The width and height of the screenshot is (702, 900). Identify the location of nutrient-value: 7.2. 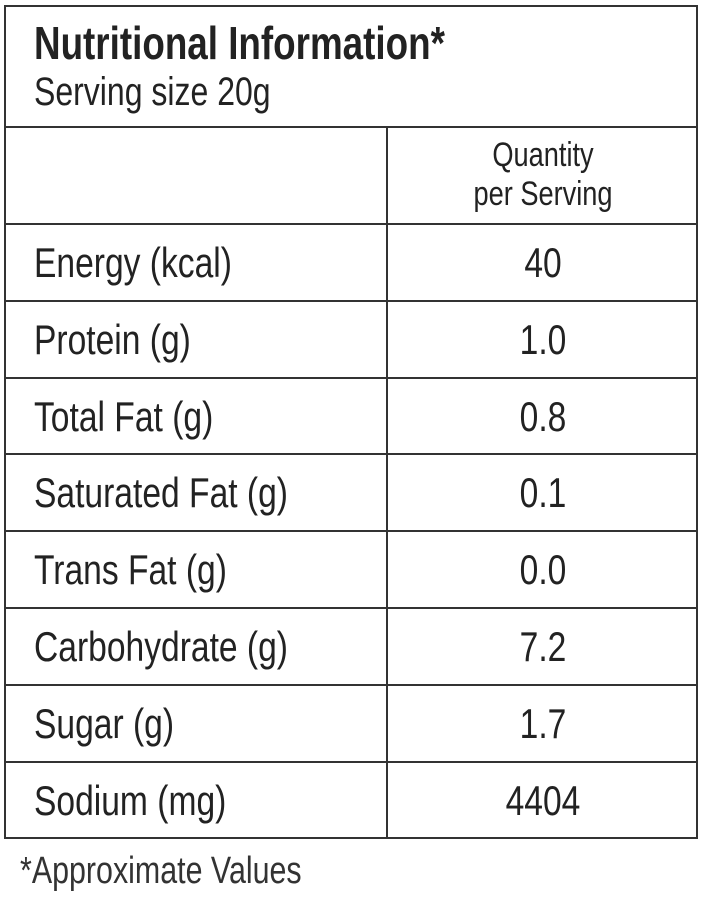
(543, 646).